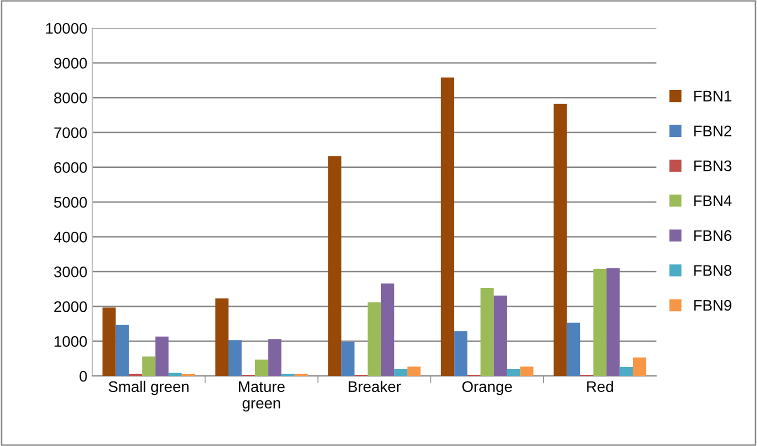  Describe the element at coordinates (713, 305) in the screenshot. I see `legend-label: FBN9` at that location.